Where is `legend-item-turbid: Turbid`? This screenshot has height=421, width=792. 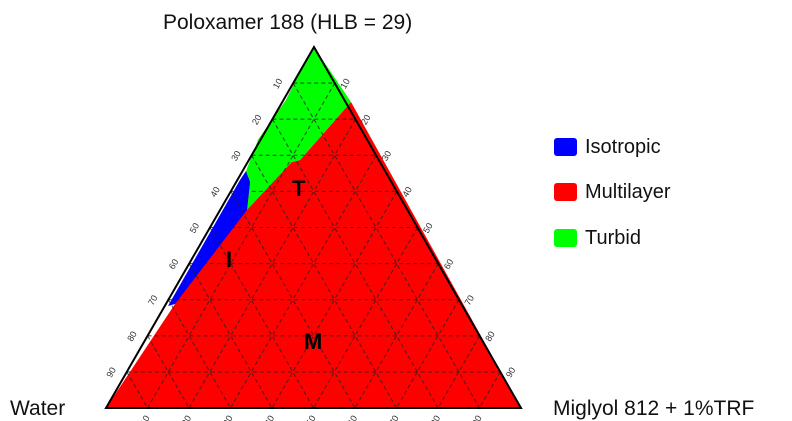 legend-item-turbid: Turbid is located at coordinates (597, 238).